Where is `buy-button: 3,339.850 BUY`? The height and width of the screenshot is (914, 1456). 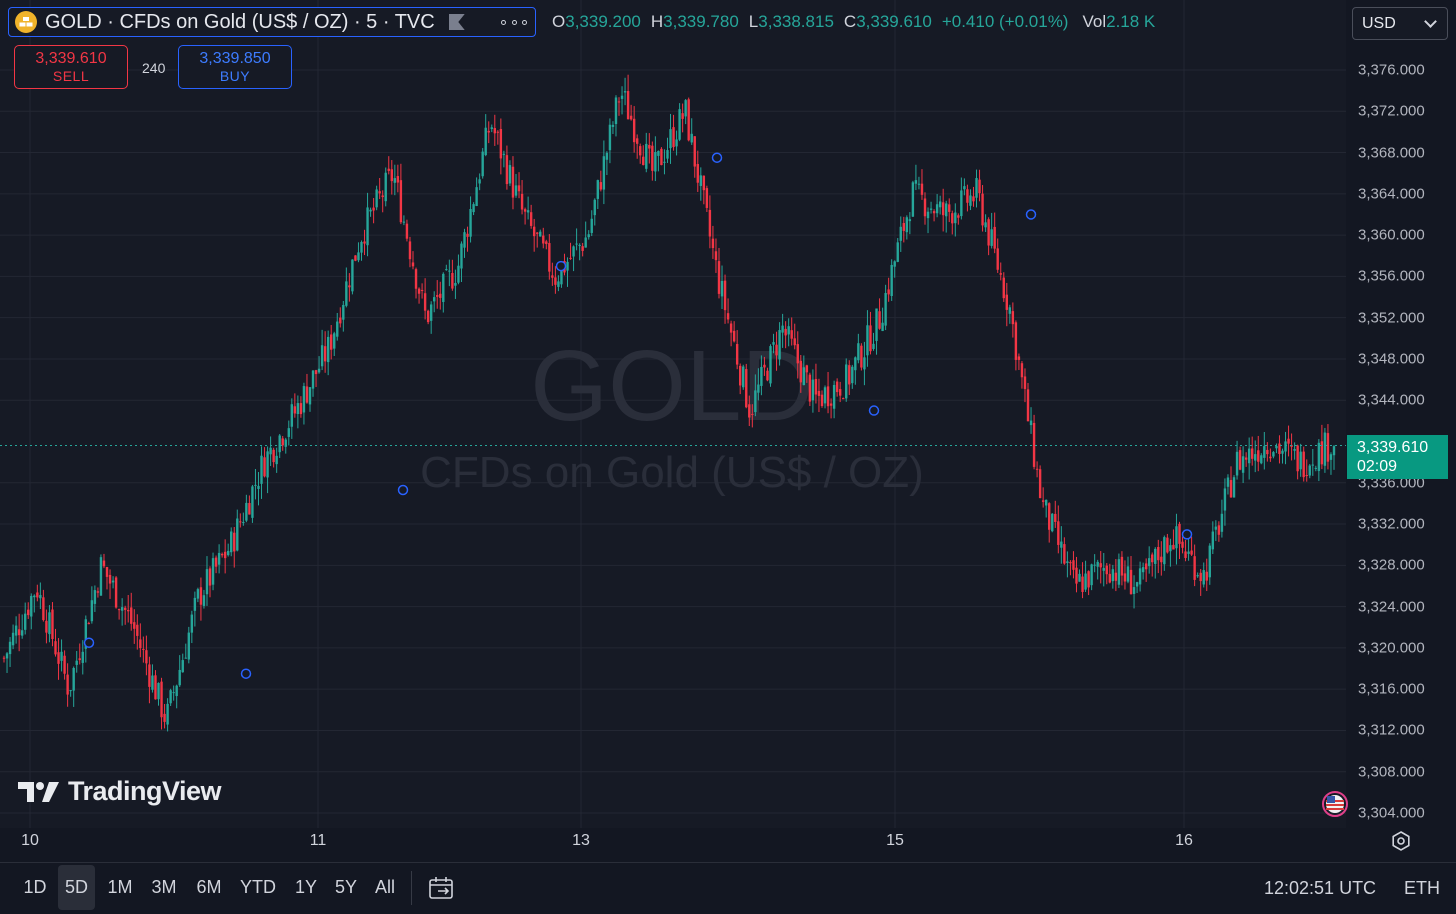 buy-button: 3,339.850 BUY is located at coordinates (235, 67).